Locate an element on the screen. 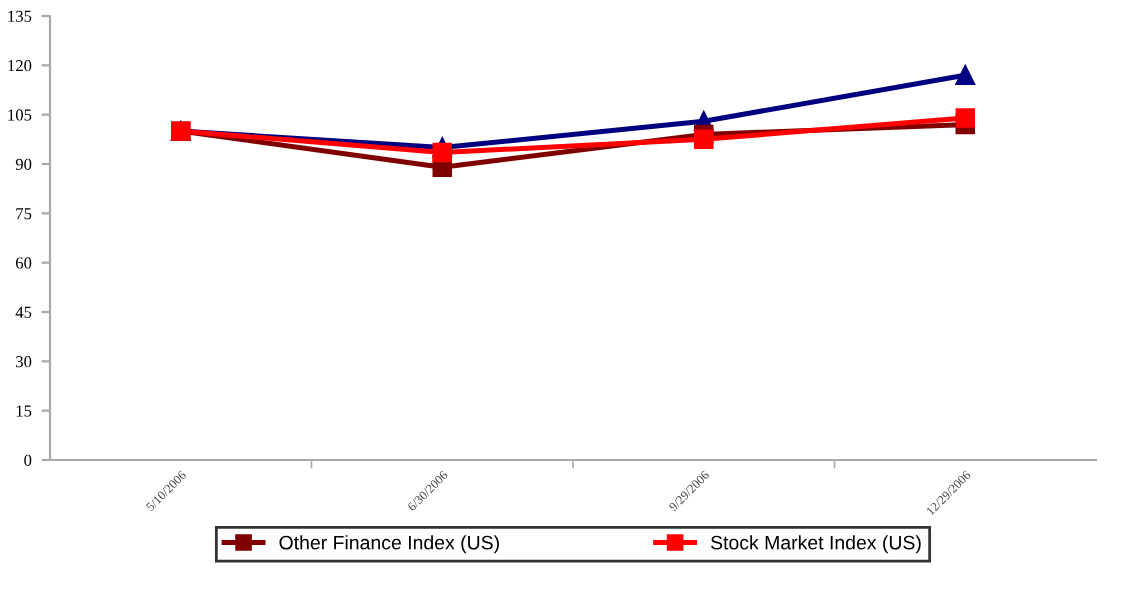 Image resolution: width=1138 pixels, height=590 pixels. y-tick-label: 120 is located at coordinates (20, 66).